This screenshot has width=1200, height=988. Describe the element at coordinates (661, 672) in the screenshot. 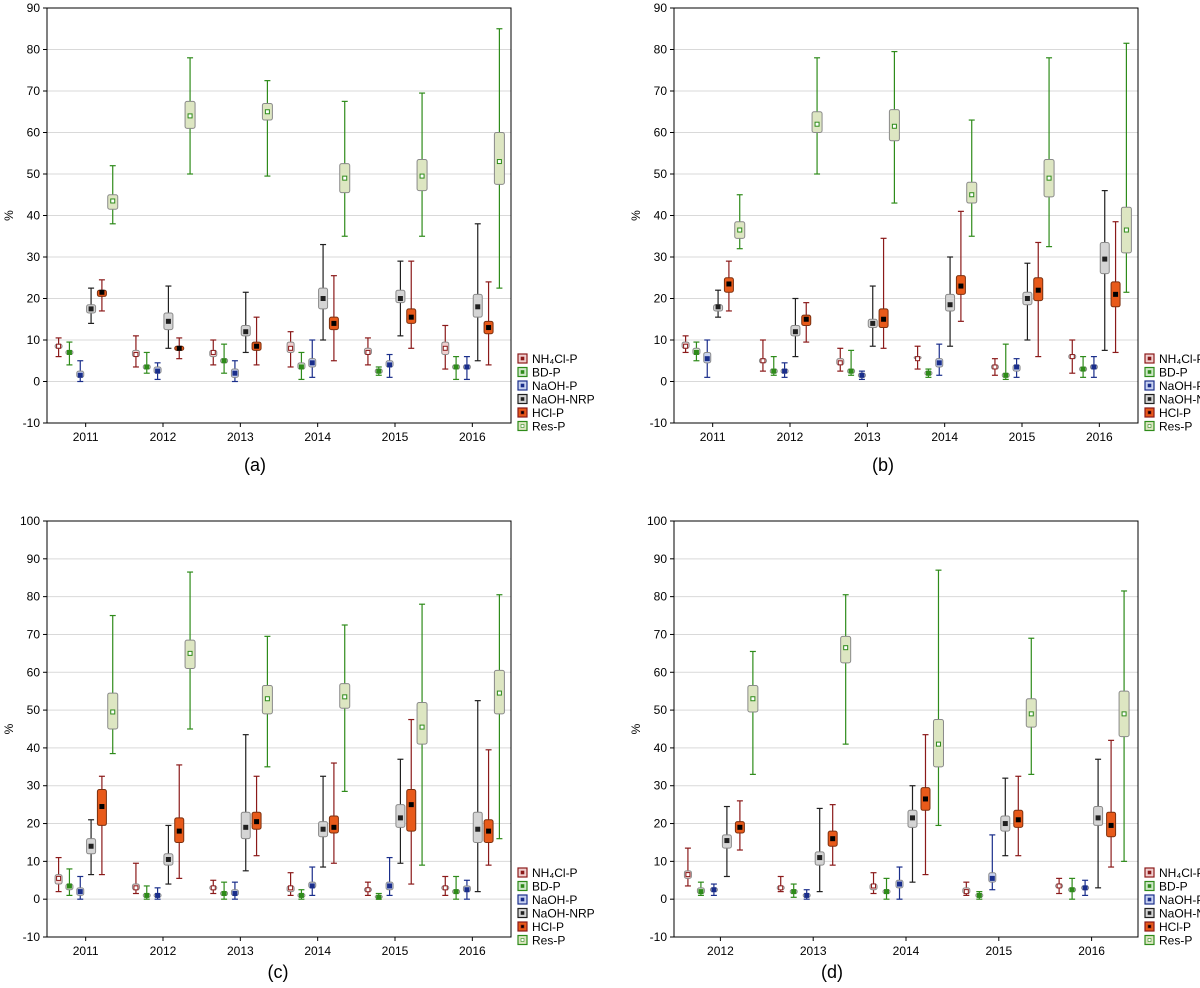

I see `y-tick-label: 60` at that location.